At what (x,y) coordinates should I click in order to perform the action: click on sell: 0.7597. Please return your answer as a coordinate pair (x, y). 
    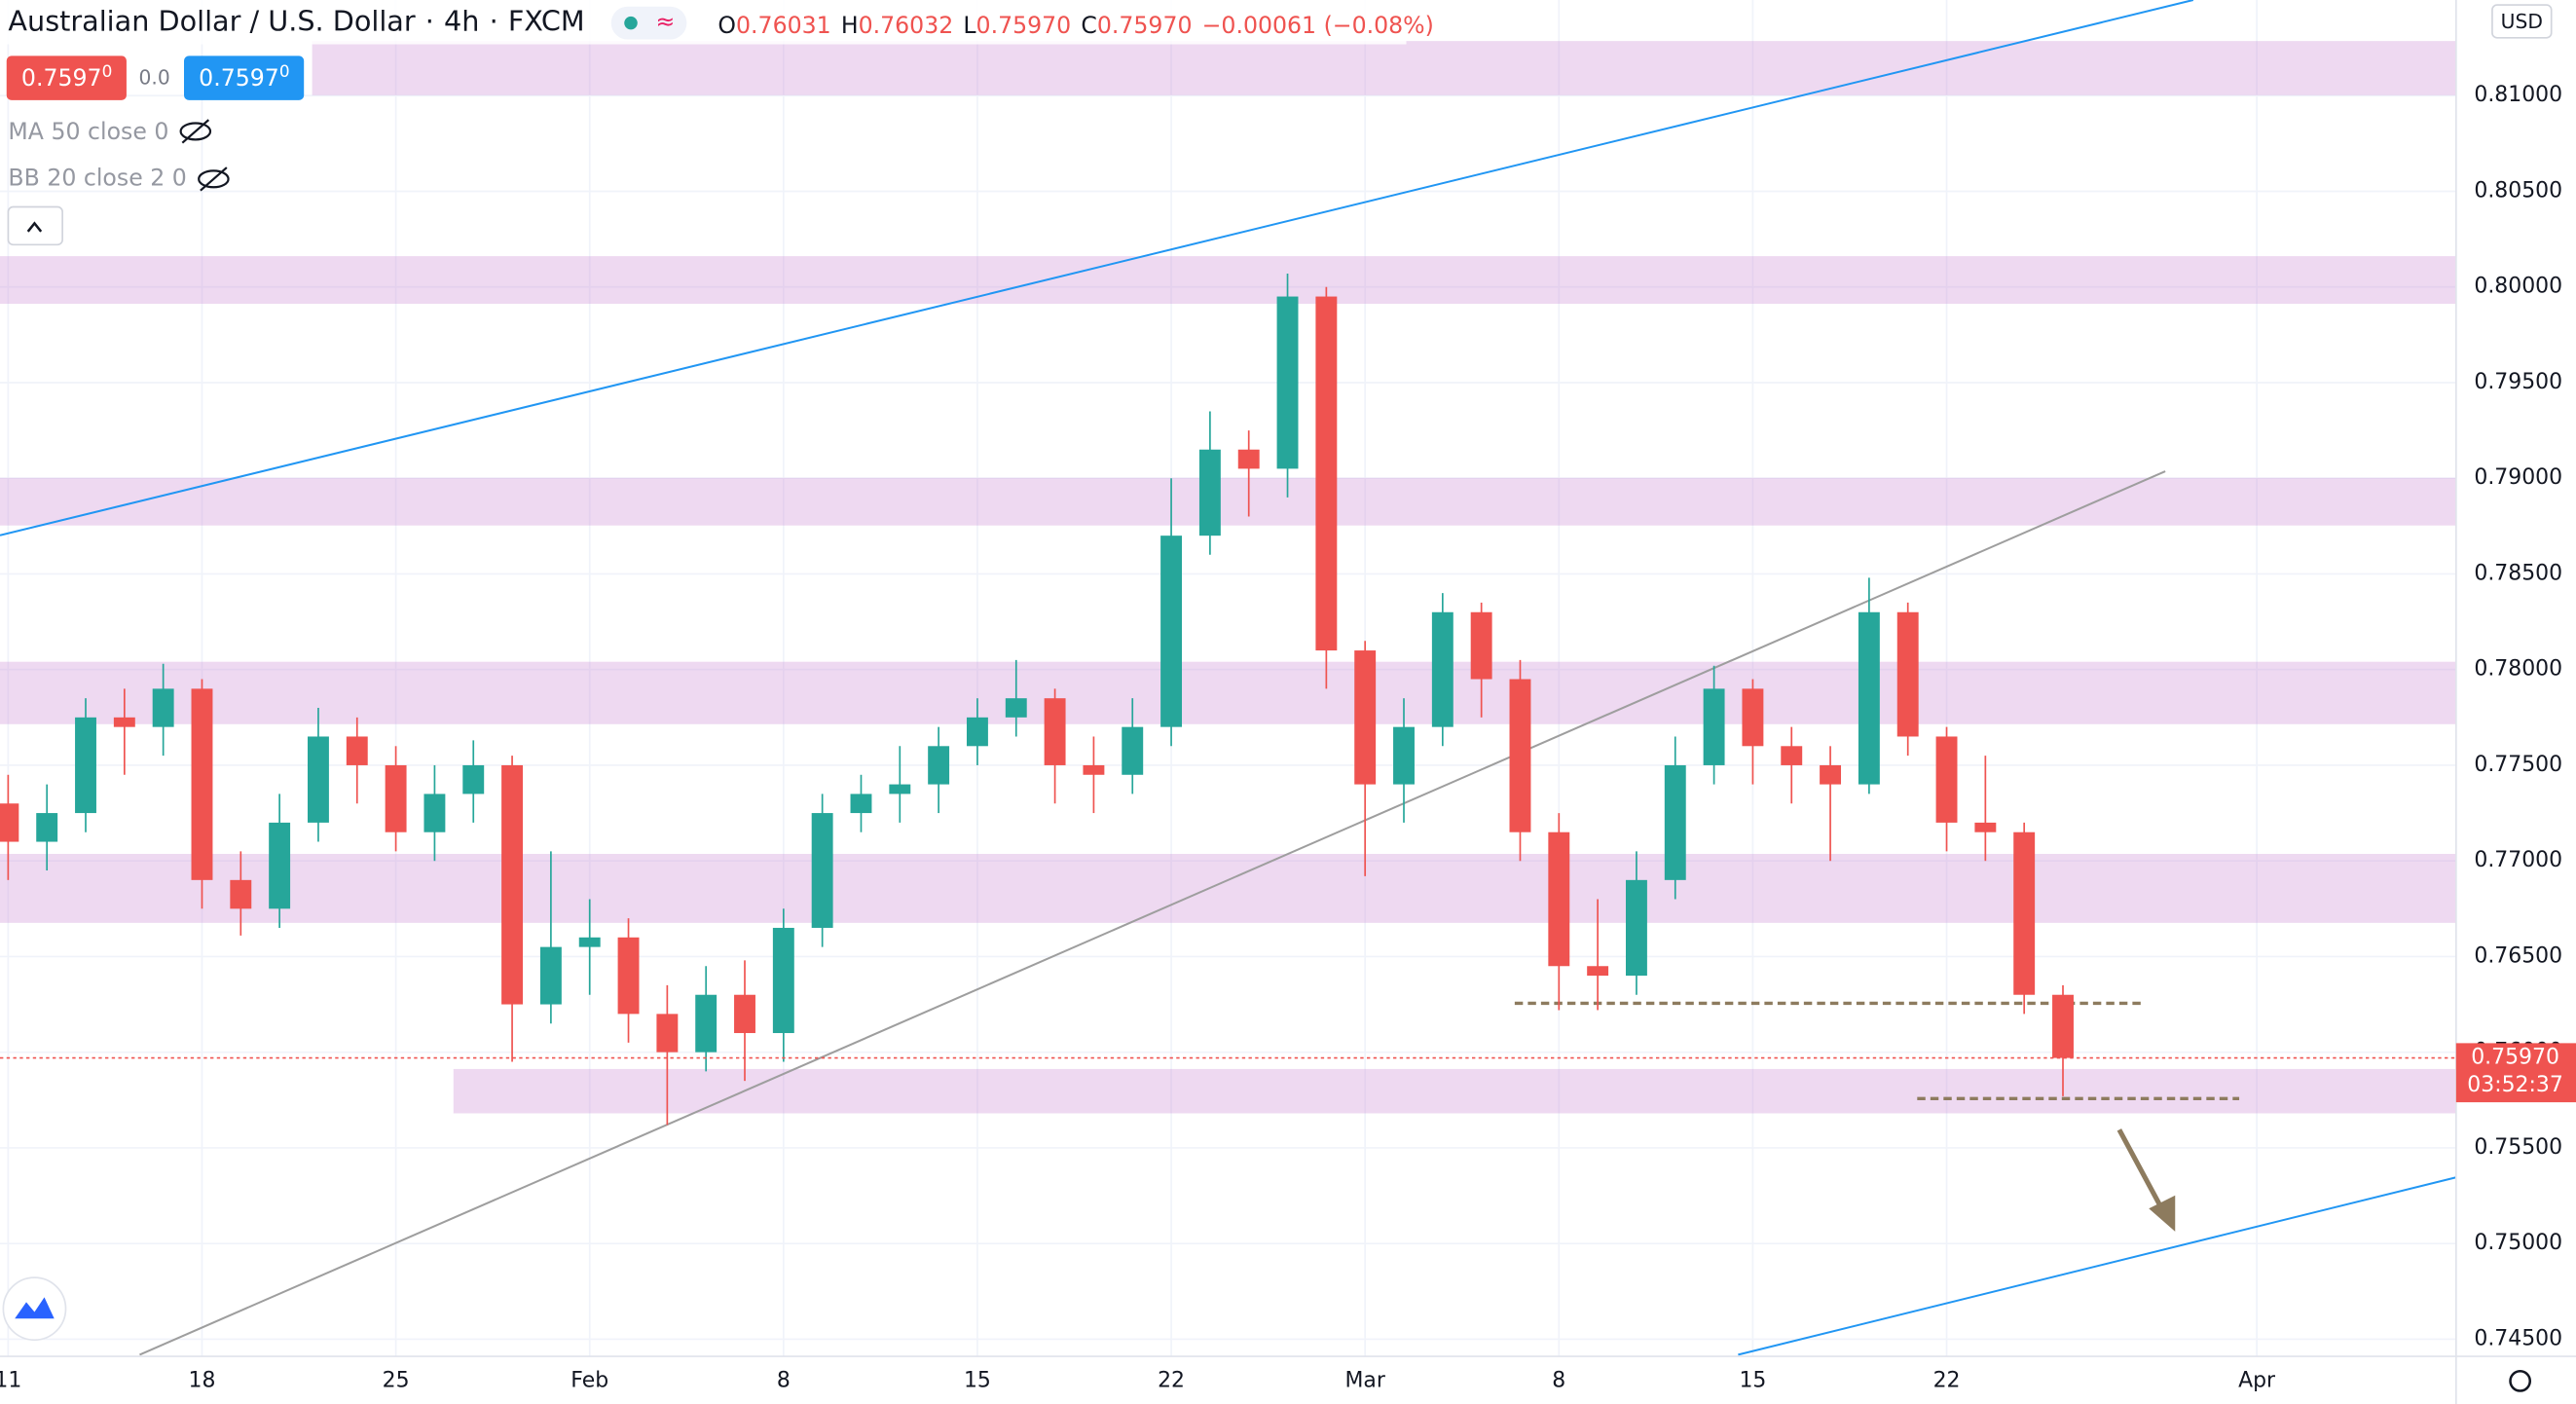
    Looking at the image, I should click on (61, 77).